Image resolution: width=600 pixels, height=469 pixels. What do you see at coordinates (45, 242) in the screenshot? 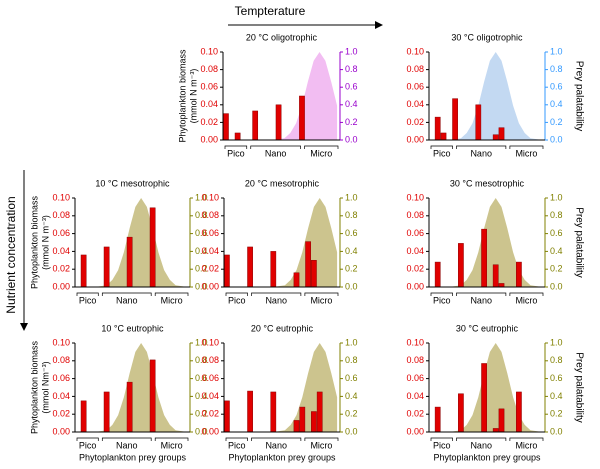
I see `y-axis-label: (mmol N m⁻³)` at bounding box center [45, 242].